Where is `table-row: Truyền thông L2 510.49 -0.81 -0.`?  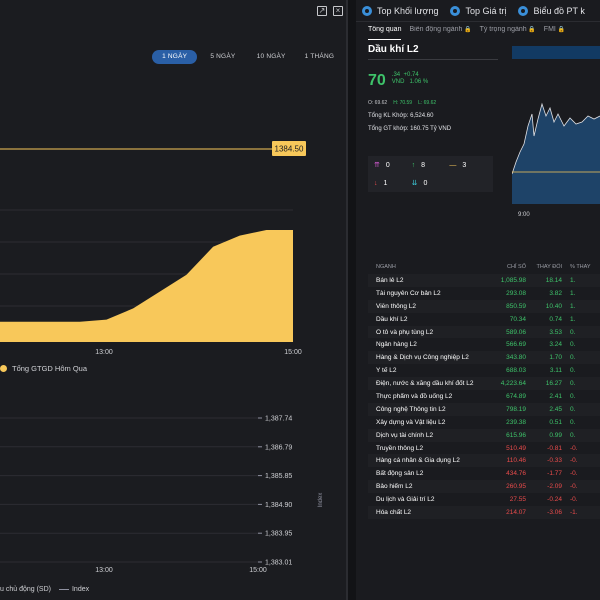 table-row: Truyền thông L2 510.49 -0.81 -0. is located at coordinates (484, 448).